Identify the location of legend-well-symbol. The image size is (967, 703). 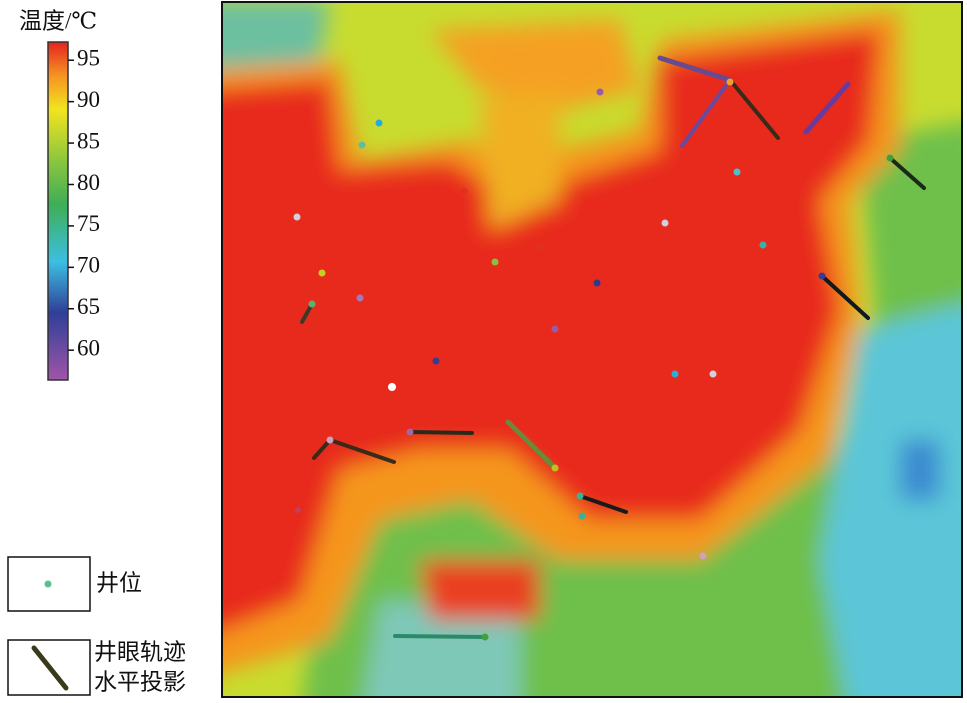
(48, 584).